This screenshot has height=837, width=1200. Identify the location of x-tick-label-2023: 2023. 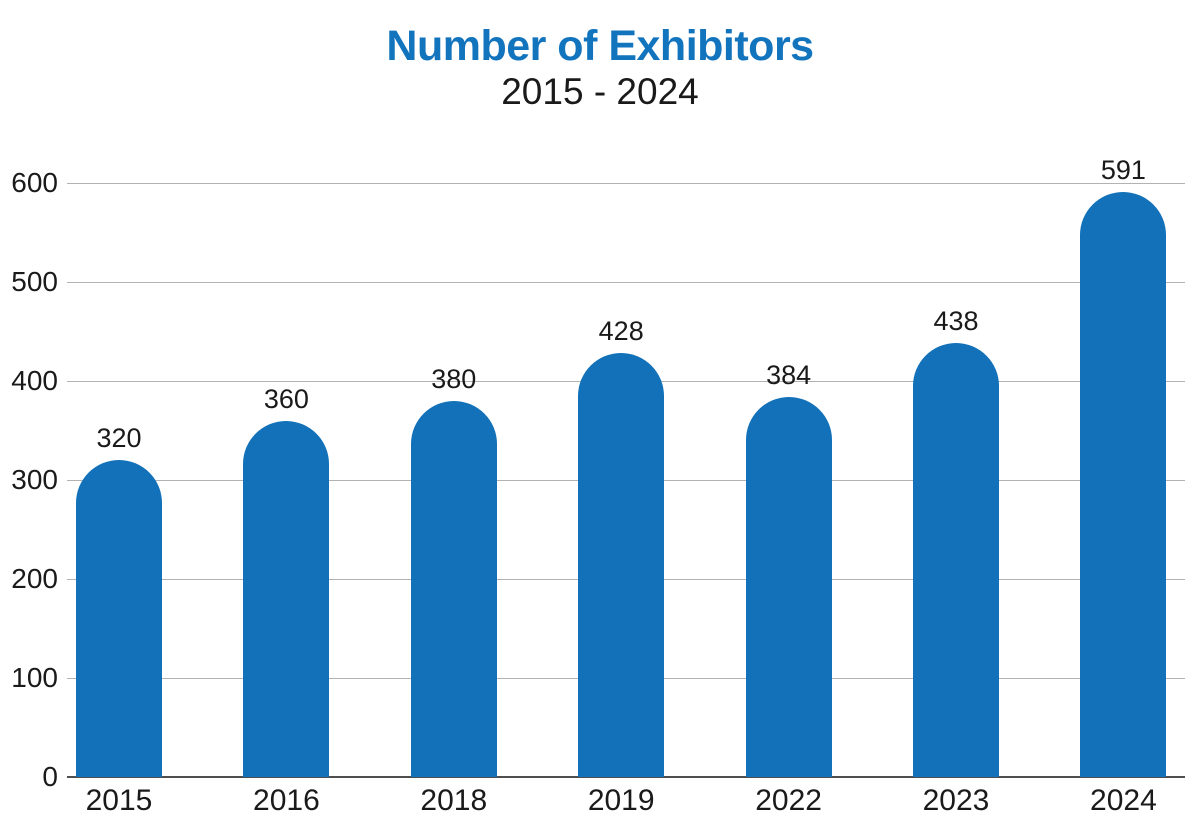
(956, 800).